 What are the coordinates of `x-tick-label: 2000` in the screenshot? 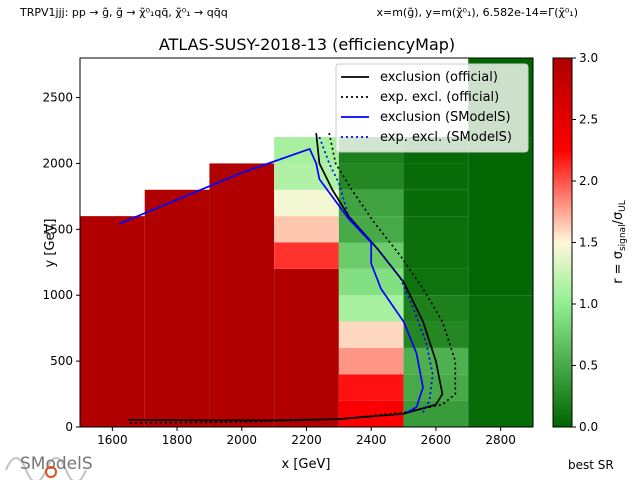 It's located at (242, 440).